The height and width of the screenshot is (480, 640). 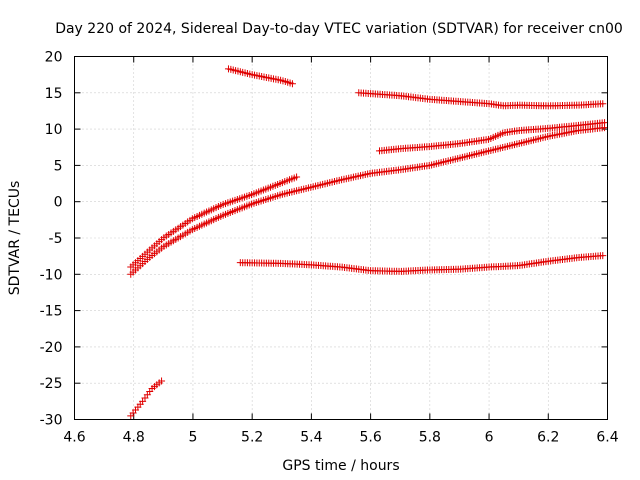 I want to click on x-tick-label: 6.4, so click(x=607, y=438).